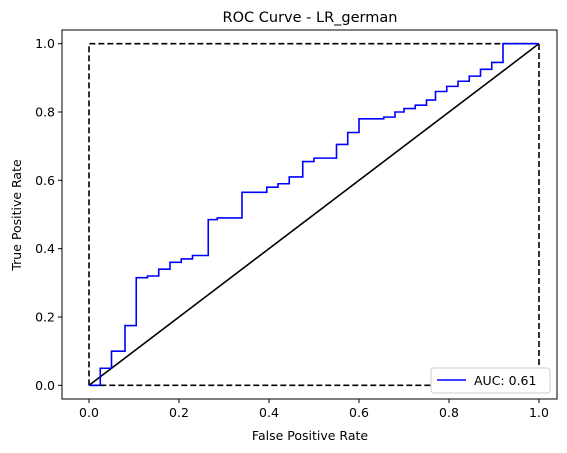  Describe the element at coordinates (16, 215) in the screenshot. I see `y-axis-label: True Positive Rate` at that location.